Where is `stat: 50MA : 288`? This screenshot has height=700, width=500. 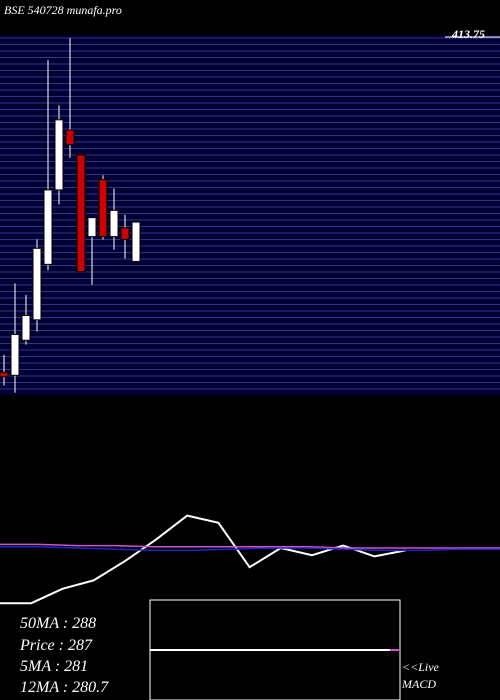 stat: 50MA : 288 is located at coordinates (58, 623).